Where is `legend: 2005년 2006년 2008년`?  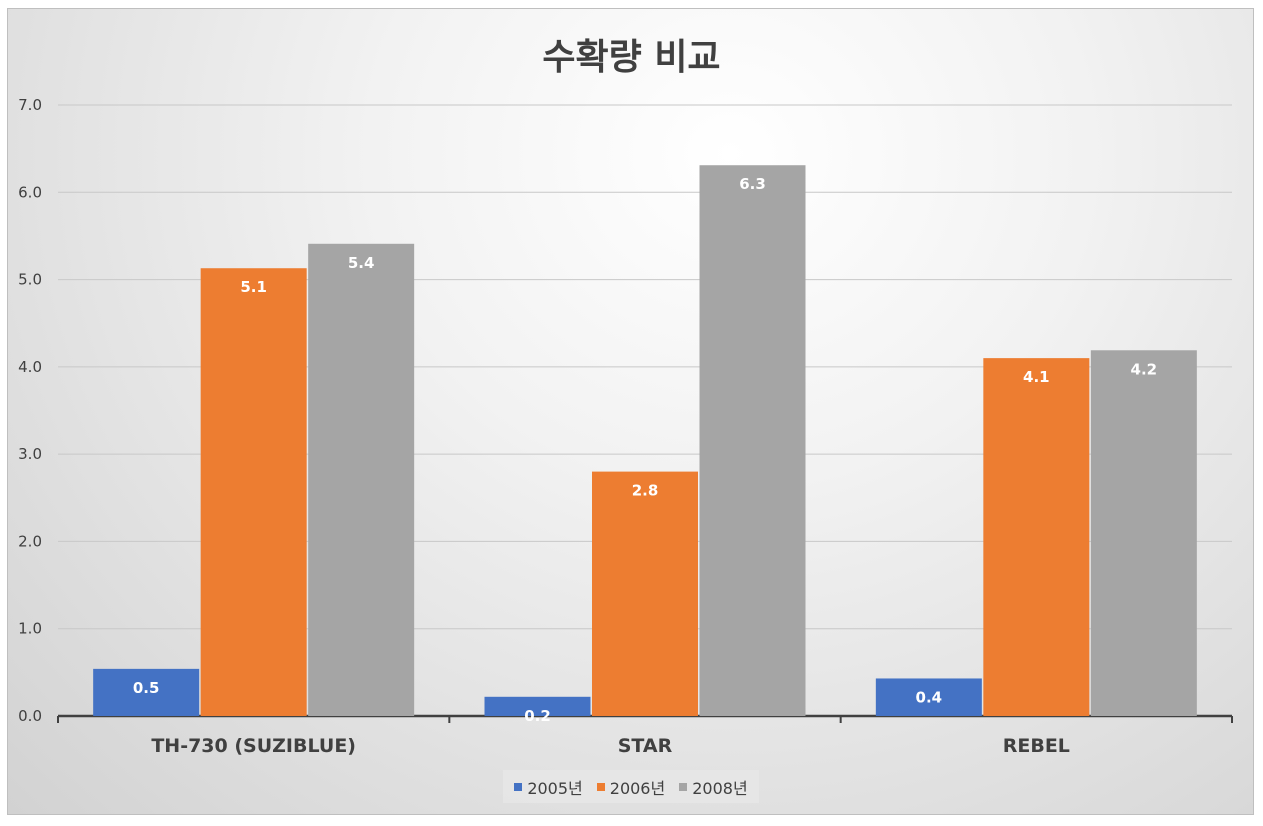
legend: 2005년 2006년 2008년 is located at coordinates (631, 786).